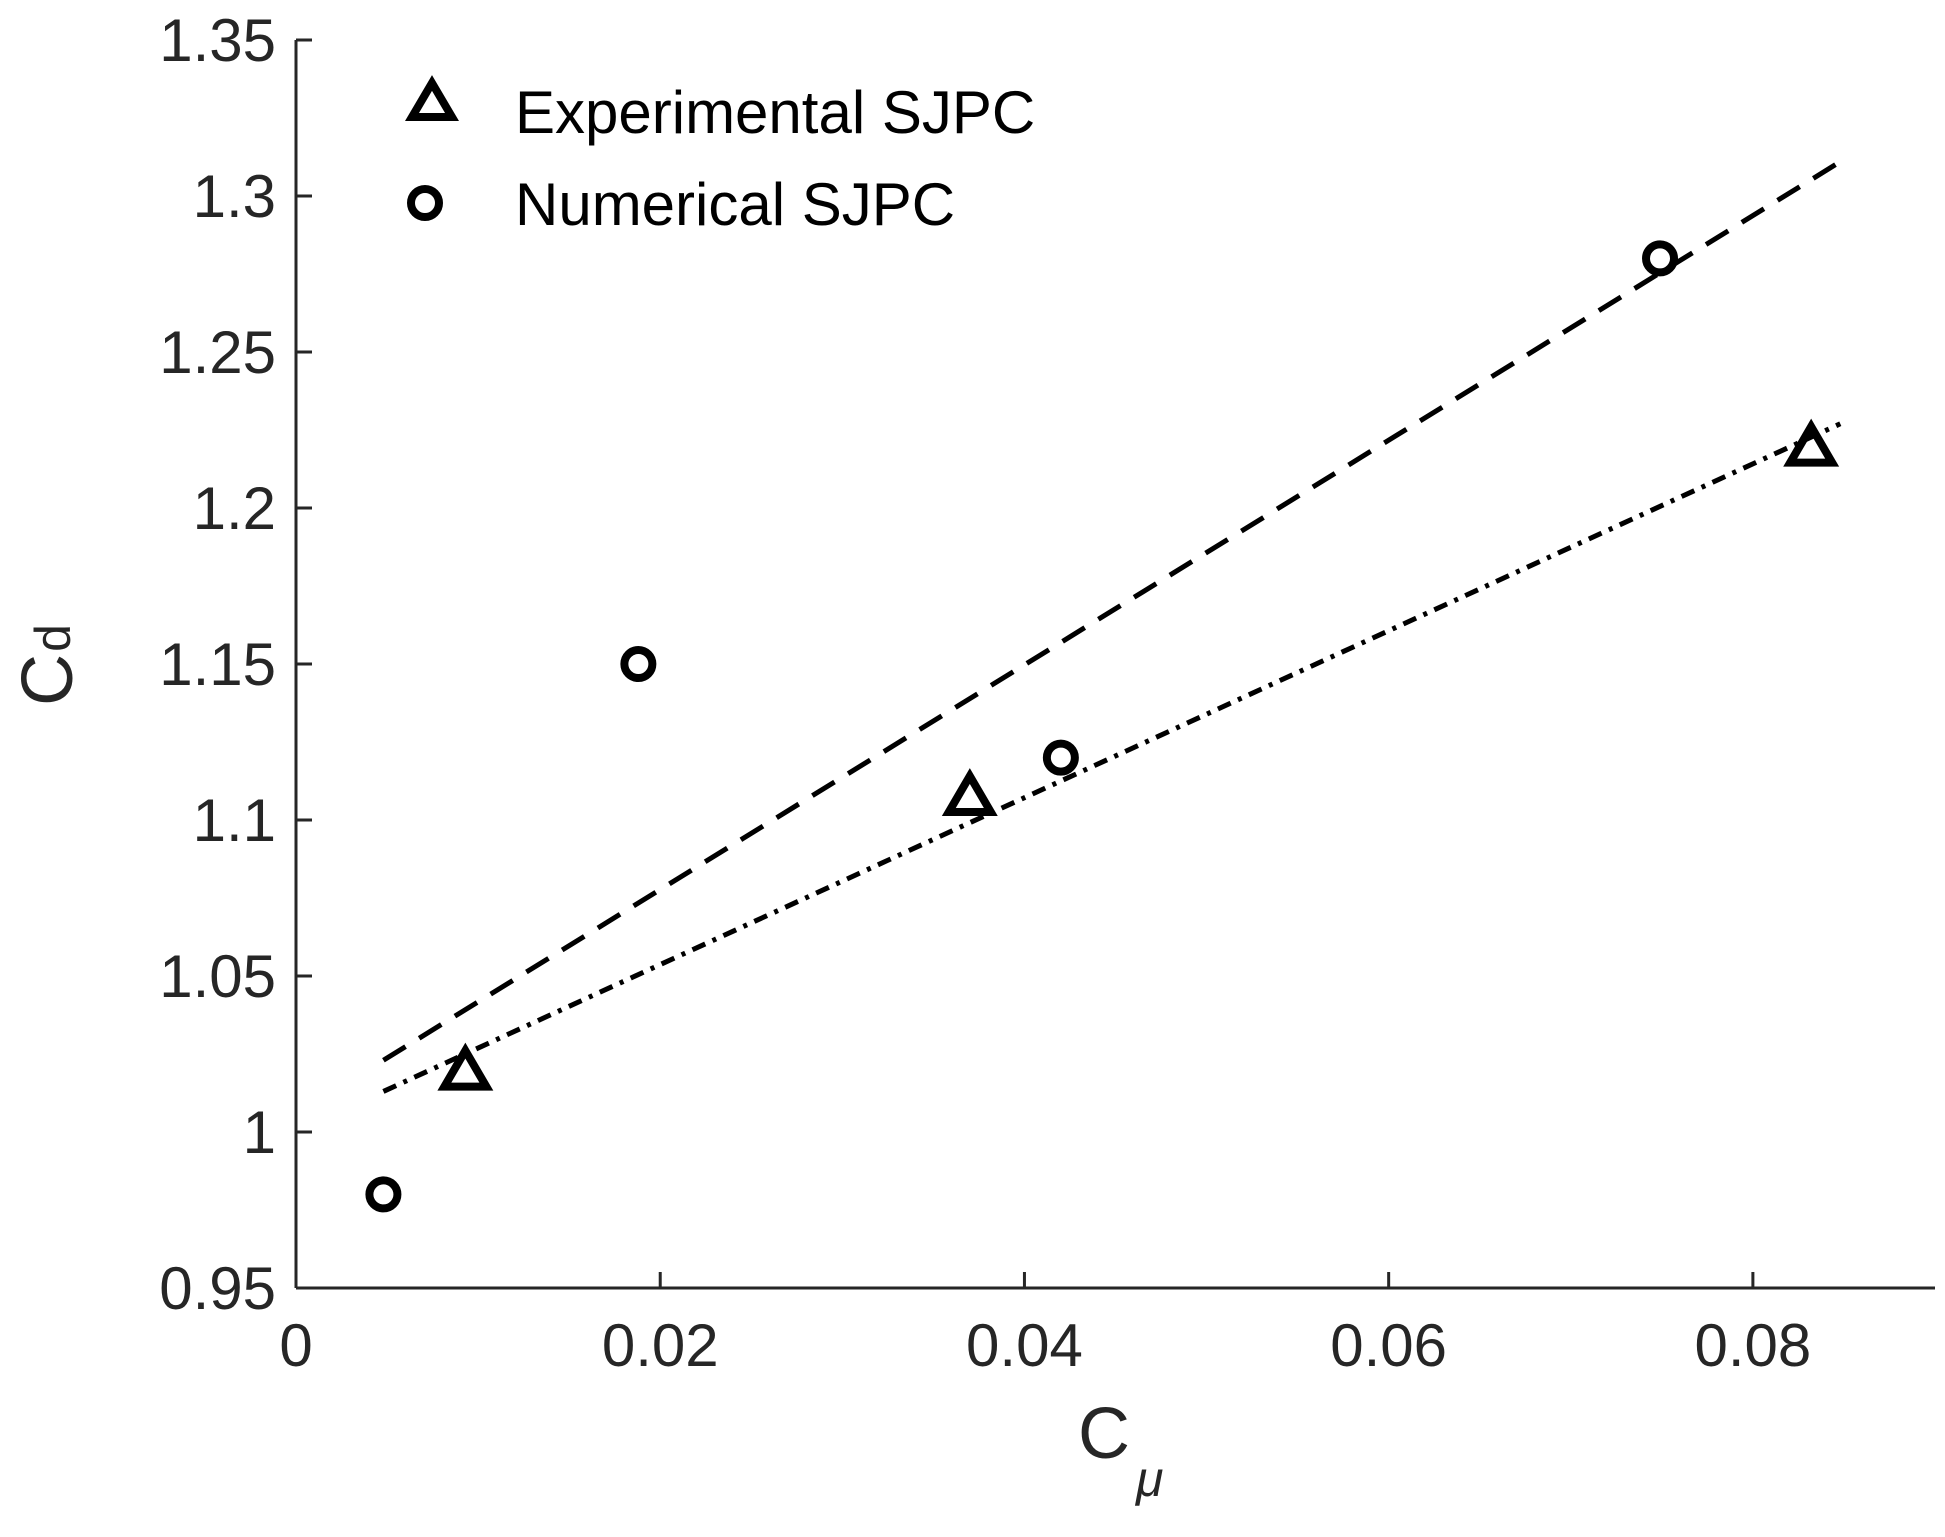 The image size is (1945, 1537). Describe the element at coordinates (259, 1132) in the screenshot. I see `y-tick-label: 1` at that location.